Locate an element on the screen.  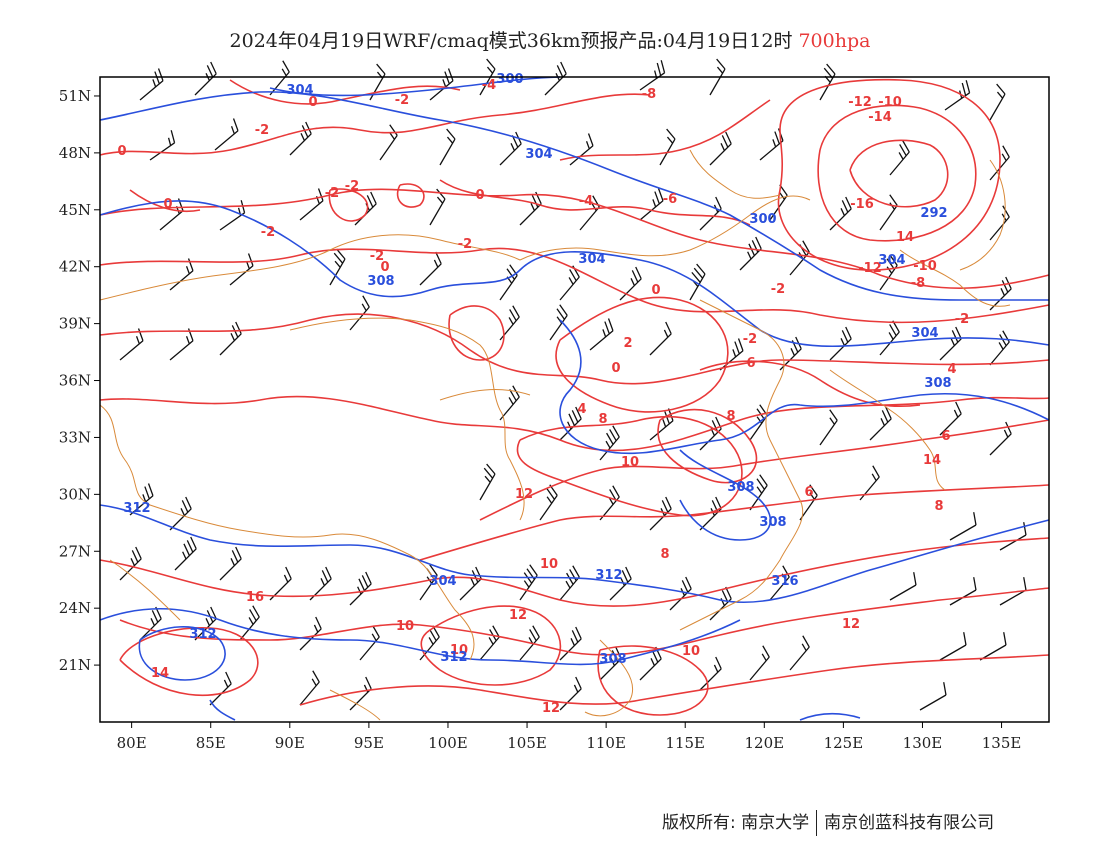
temperature-label: -4 is located at coordinates (489, 85).